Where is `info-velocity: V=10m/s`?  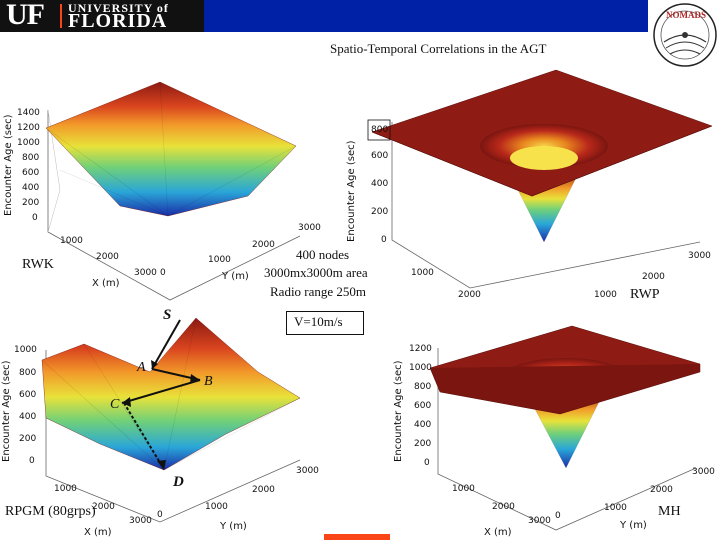 info-velocity: V=10m/s is located at coordinates (318, 321).